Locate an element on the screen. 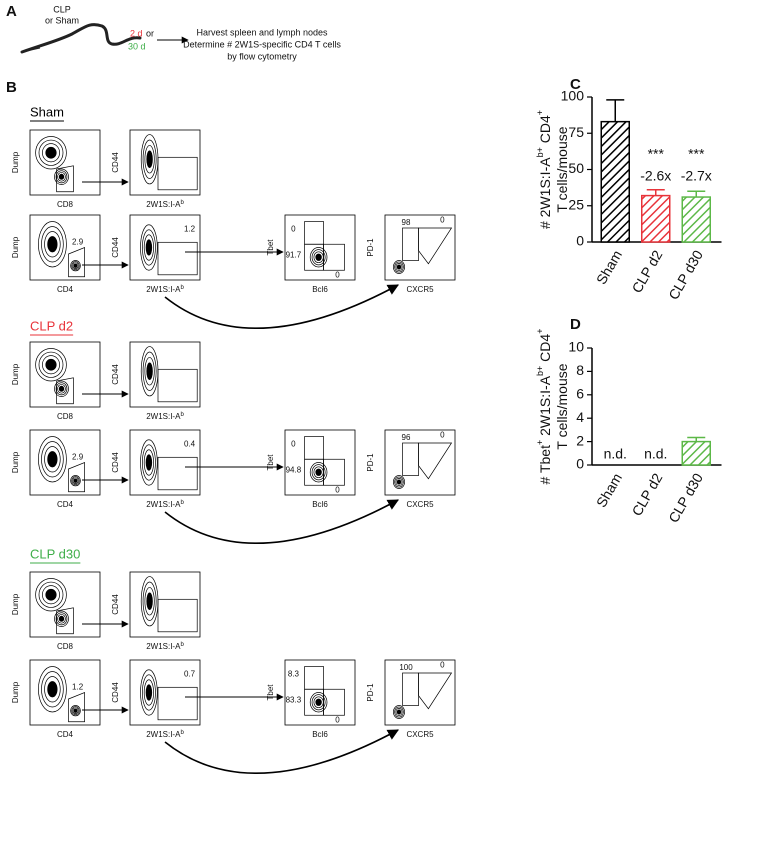 This screenshot has height=844, width=768. group-header: CLP d2 is located at coordinates (51, 325).